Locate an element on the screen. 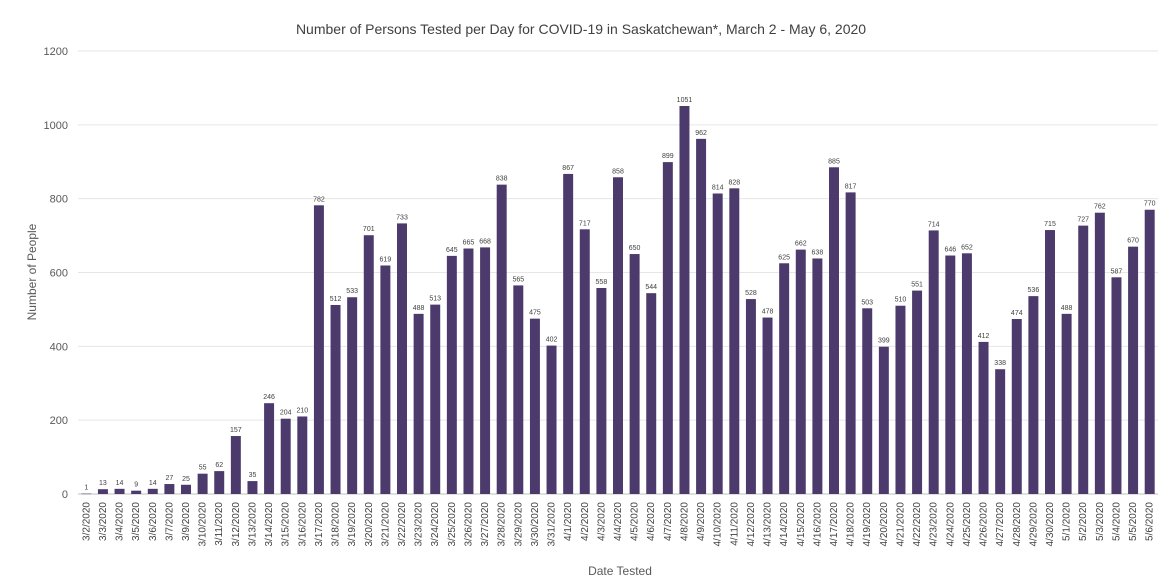 Image resolution: width=1163 pixels, height=586 pixels. data-label: 551 is located at coordinates (917, 285).